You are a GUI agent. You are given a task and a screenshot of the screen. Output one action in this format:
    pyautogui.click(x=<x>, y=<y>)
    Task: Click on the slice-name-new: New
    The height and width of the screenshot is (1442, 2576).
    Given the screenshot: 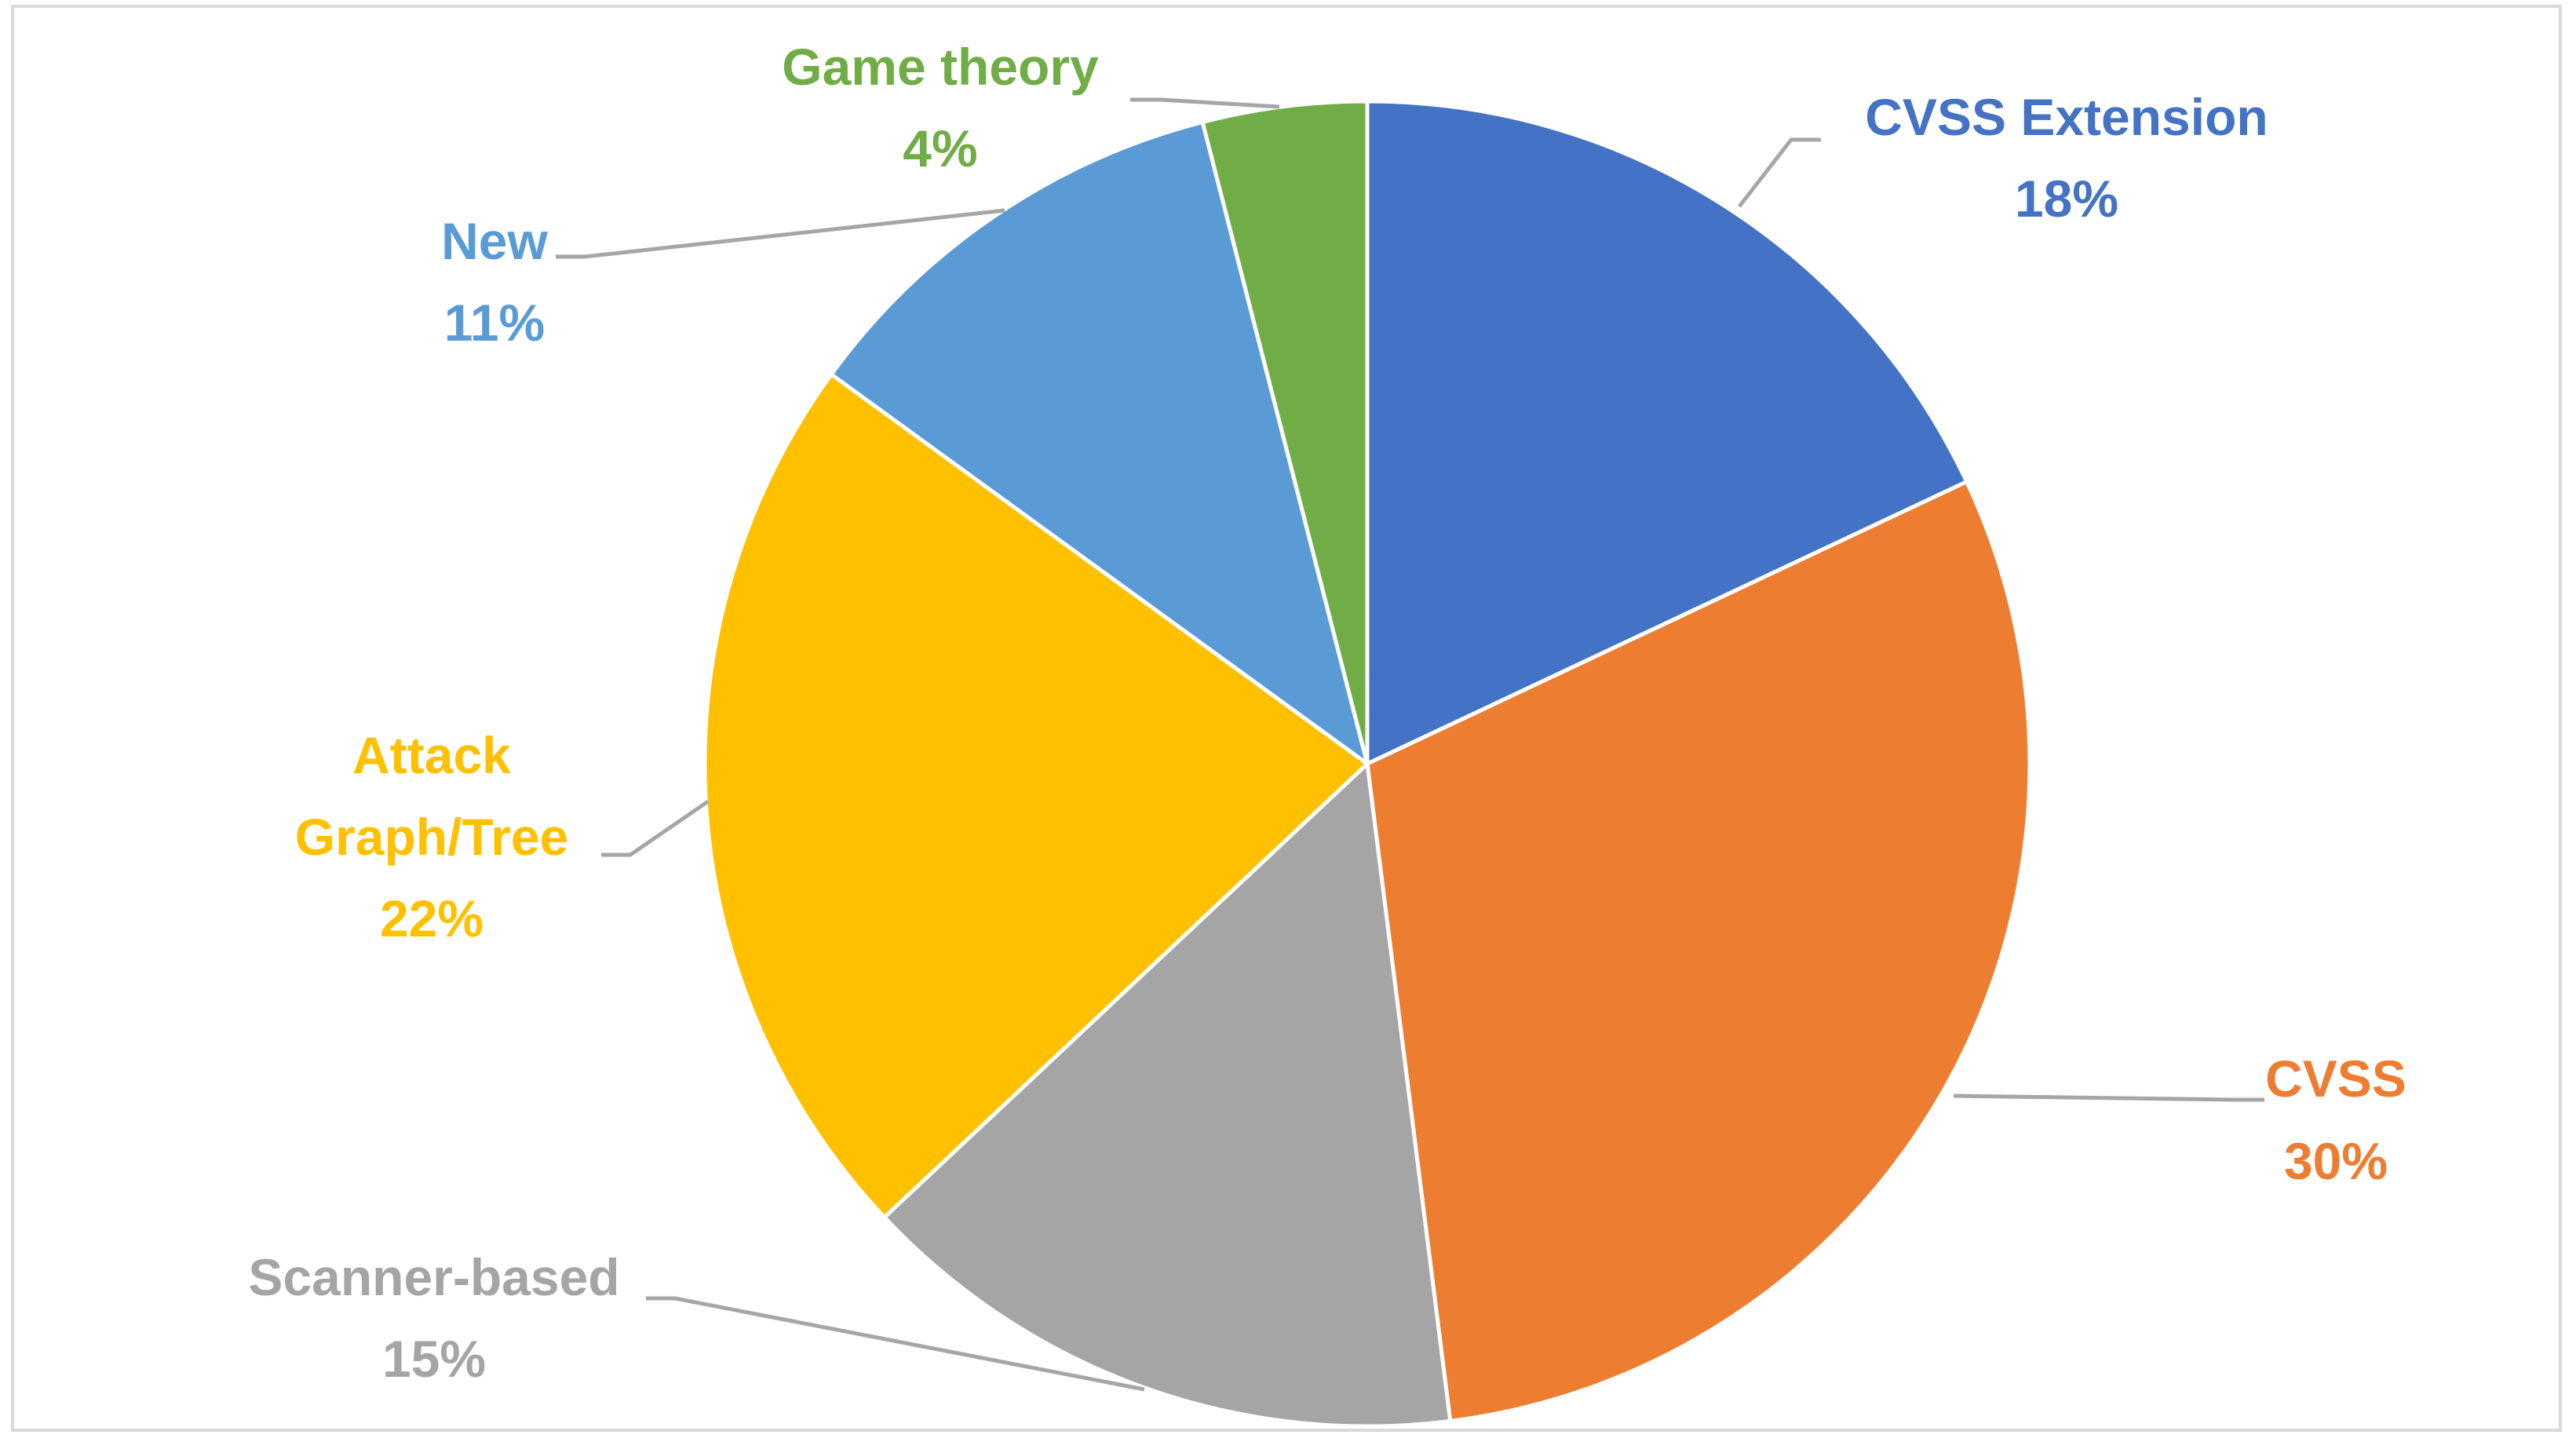 What is the action you would take?
    pyautogui.click(x=494, y=241)
    